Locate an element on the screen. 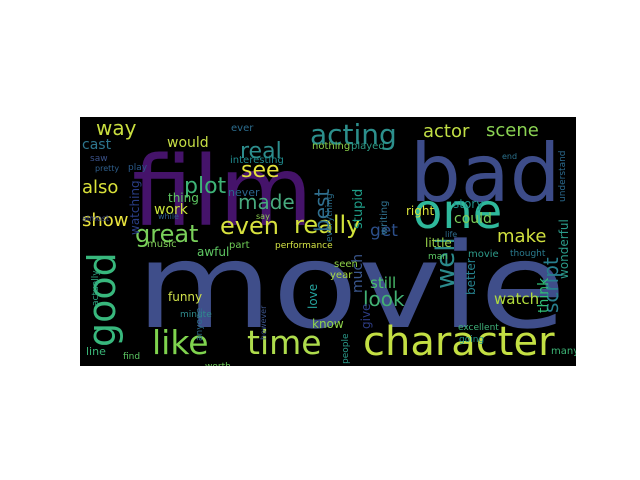  word-real: real is located at coordinates (261, 151).